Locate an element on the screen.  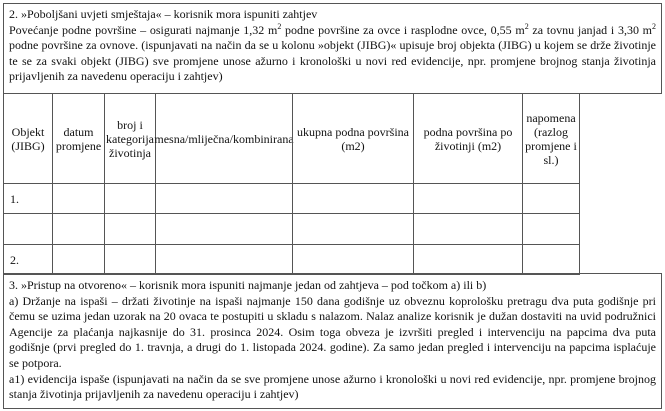
table-row-label: 2. is located at coordinates (28, 259).